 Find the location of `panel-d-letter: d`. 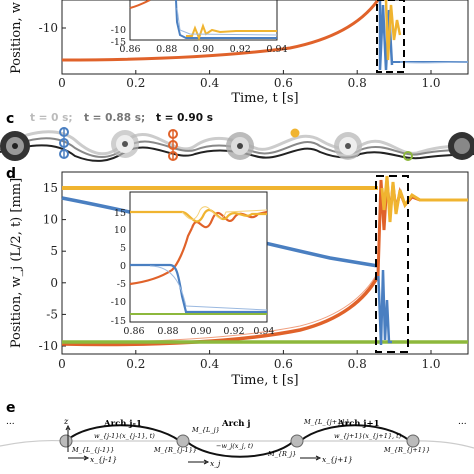

panel-d-letter: d is located at coordinates (11, 174).